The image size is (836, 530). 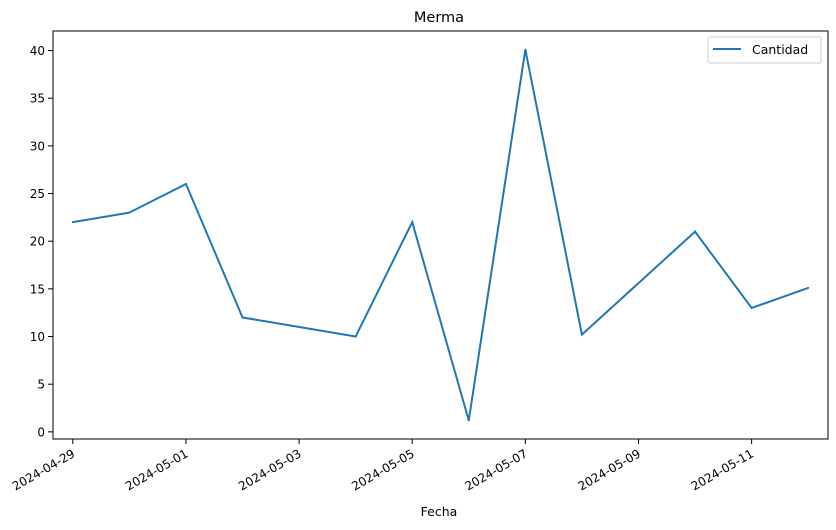 What do you see at coordinates (269, 469) in the screenshot?
I see `x-tick-label: 2024-05-03` at bounding box center [269, 469].